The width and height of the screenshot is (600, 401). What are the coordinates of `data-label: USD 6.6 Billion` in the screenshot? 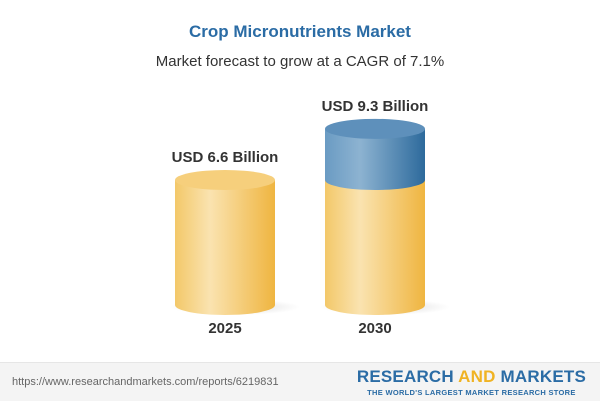 It's located at (225, 157).